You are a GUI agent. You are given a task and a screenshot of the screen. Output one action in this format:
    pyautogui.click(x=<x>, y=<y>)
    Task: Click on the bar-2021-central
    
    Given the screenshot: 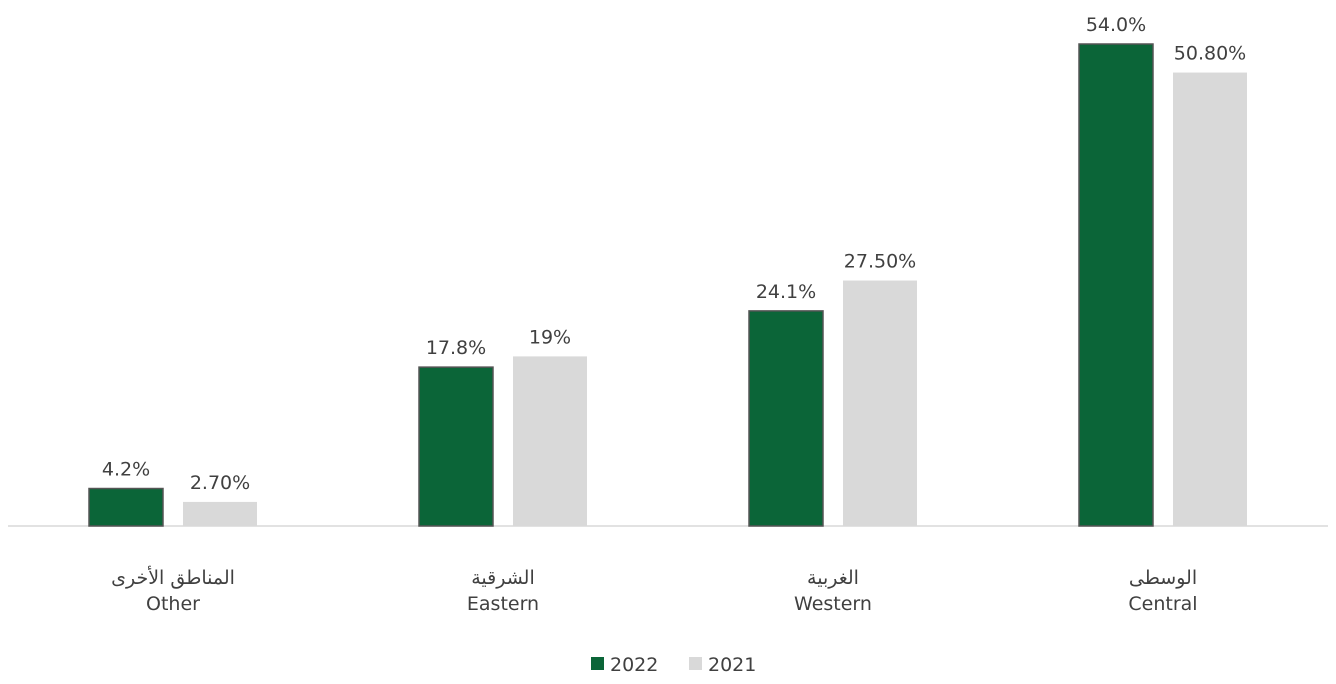 What is the action you would take?
    pyautogui.click(x=1210, y=299)
    